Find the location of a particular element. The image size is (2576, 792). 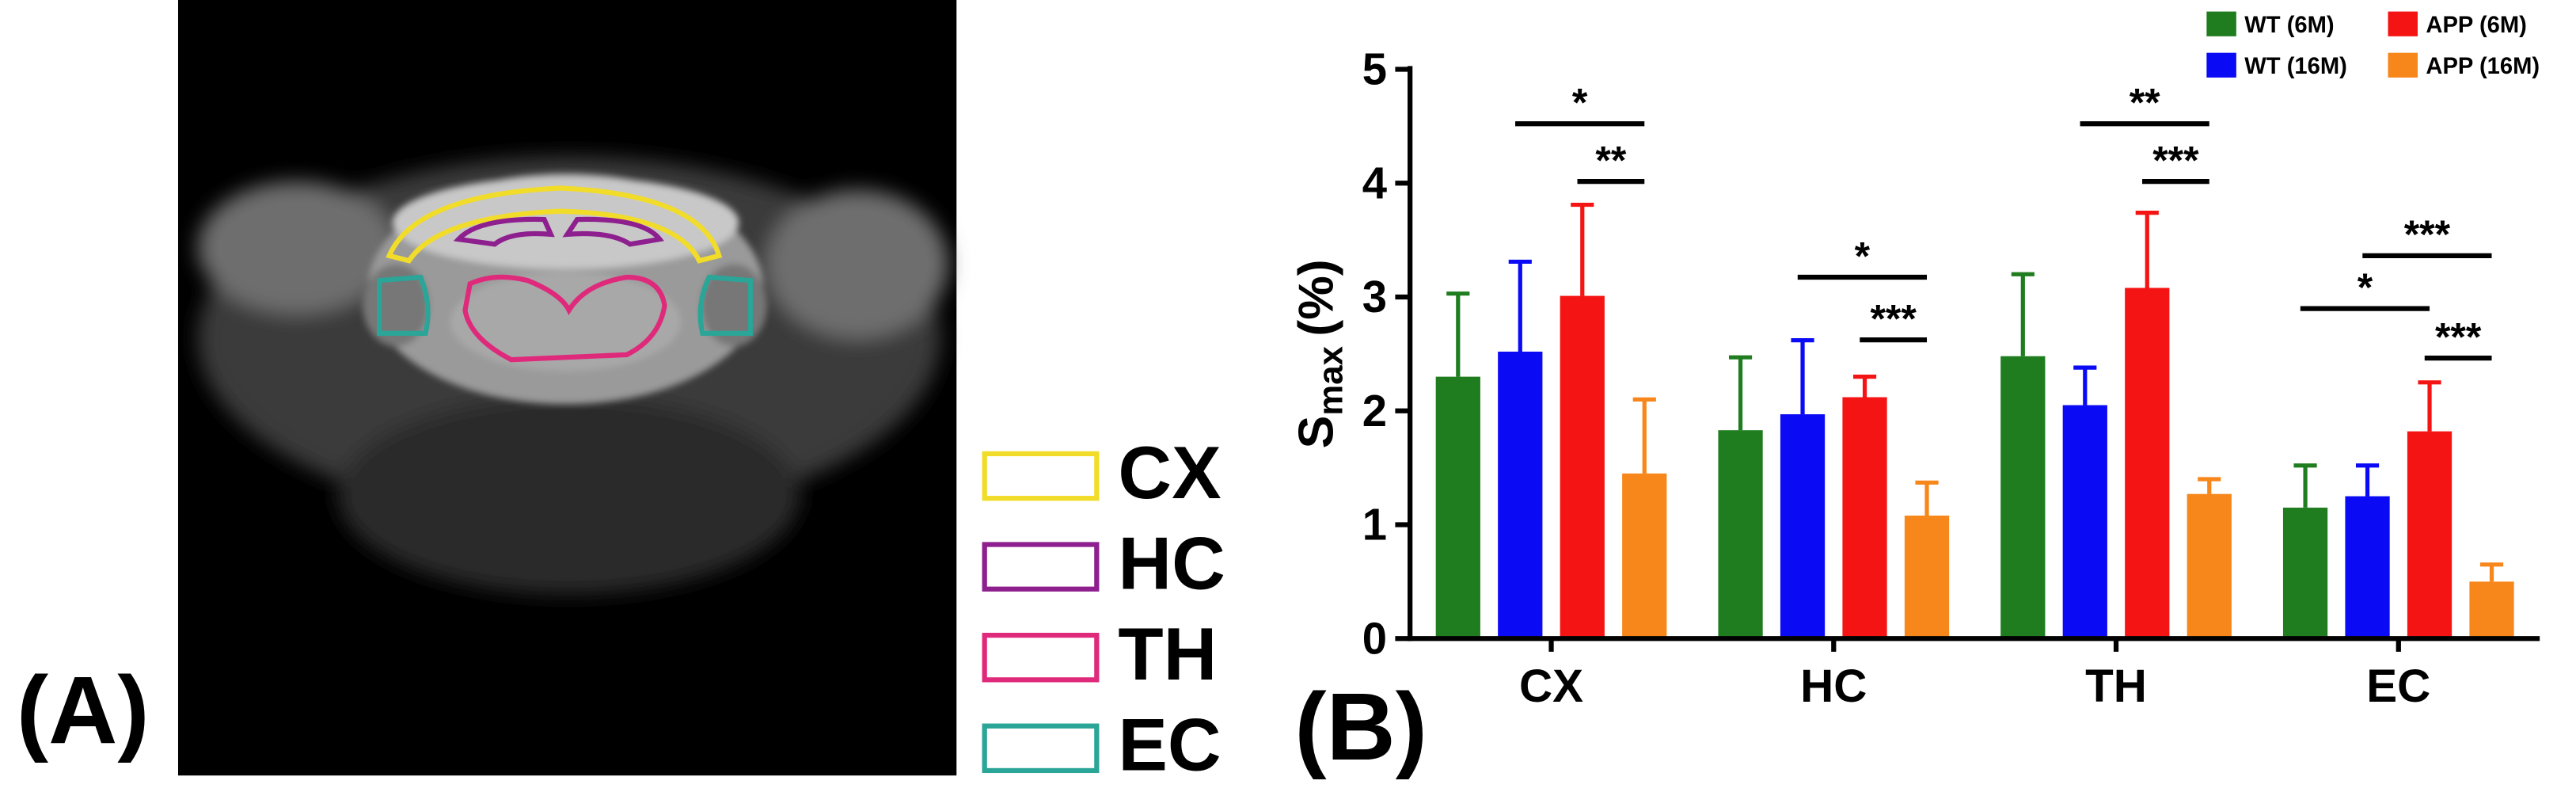

x-tick-label: EC is located at coordinates (2398, 686).